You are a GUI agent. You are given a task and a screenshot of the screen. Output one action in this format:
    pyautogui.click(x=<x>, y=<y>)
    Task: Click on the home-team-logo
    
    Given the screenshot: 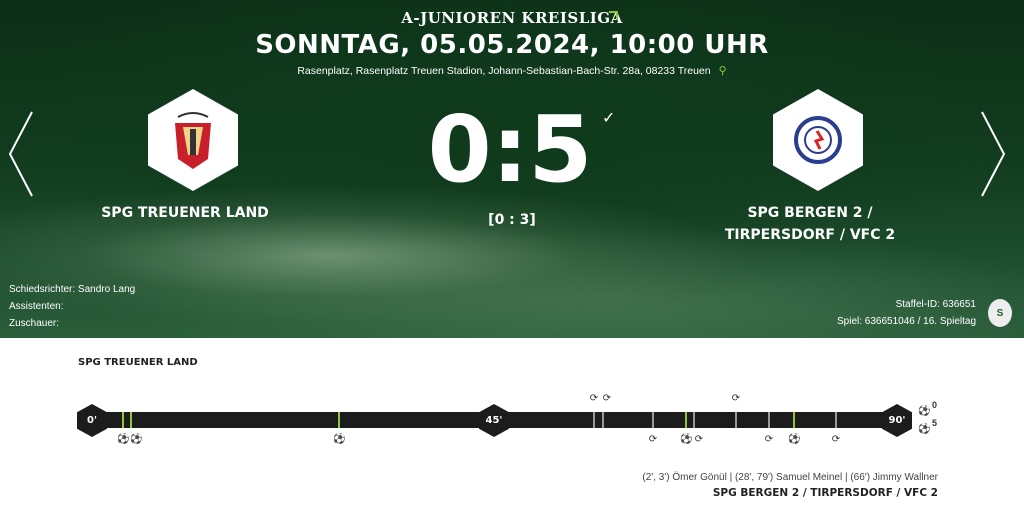 What is the action you would take?
    pyautogui.click(x=193, y=140)
    